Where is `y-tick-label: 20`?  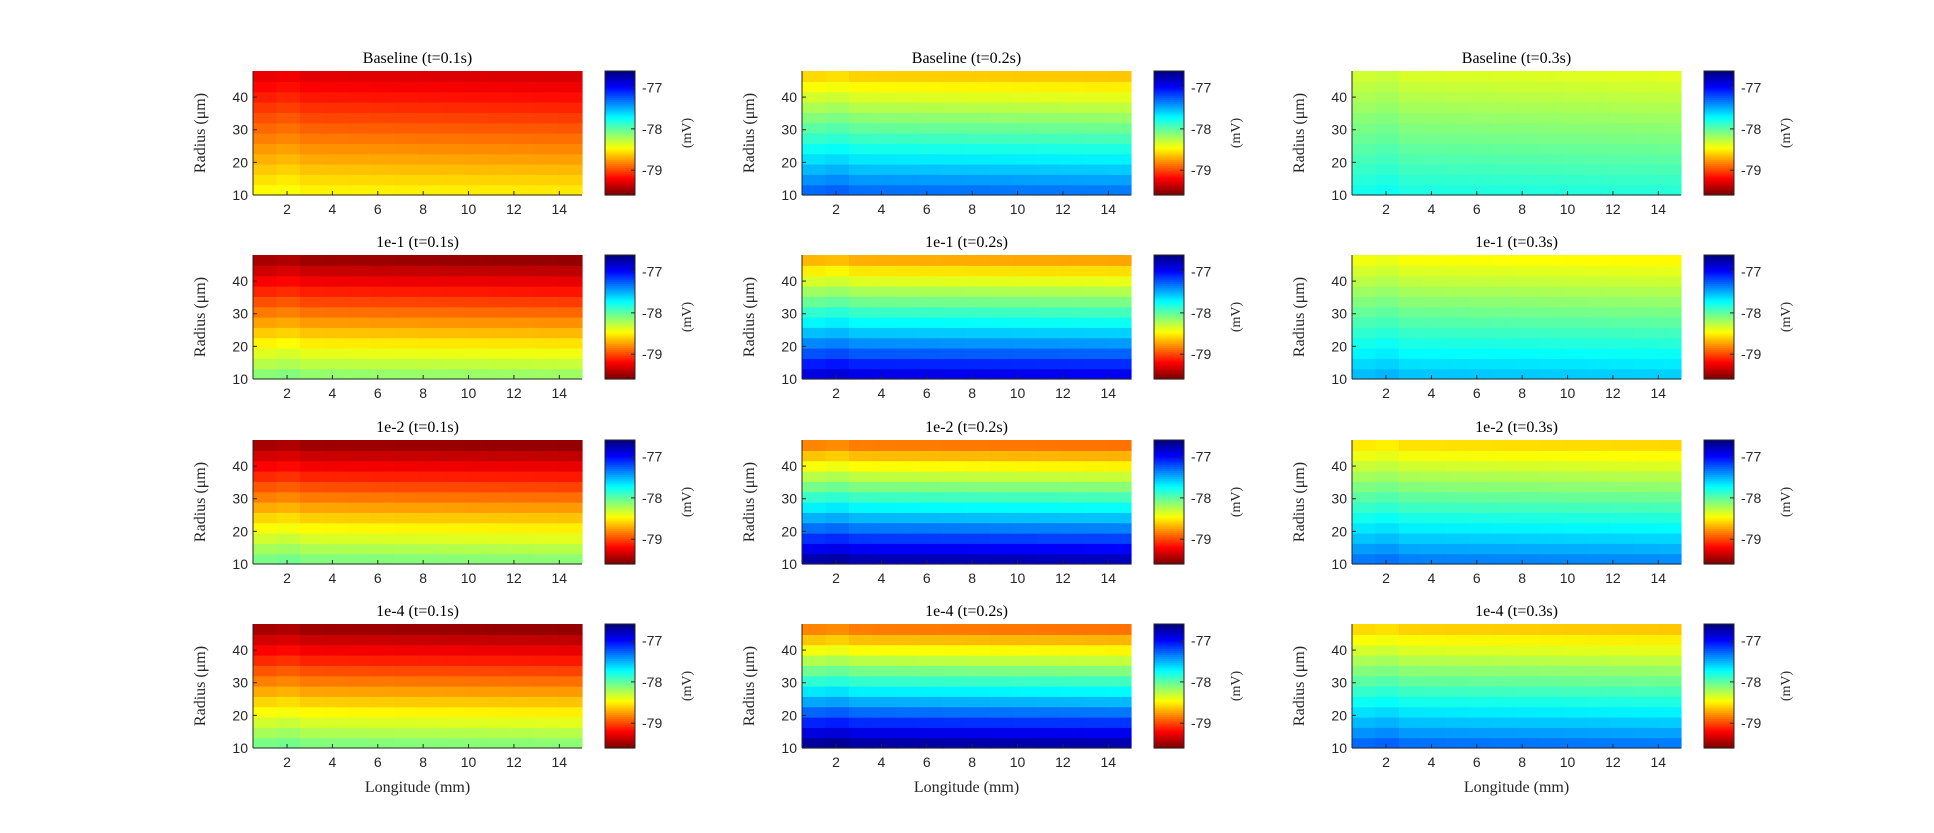 y-tick-label: 20 is located at coordinates (1339, 531).